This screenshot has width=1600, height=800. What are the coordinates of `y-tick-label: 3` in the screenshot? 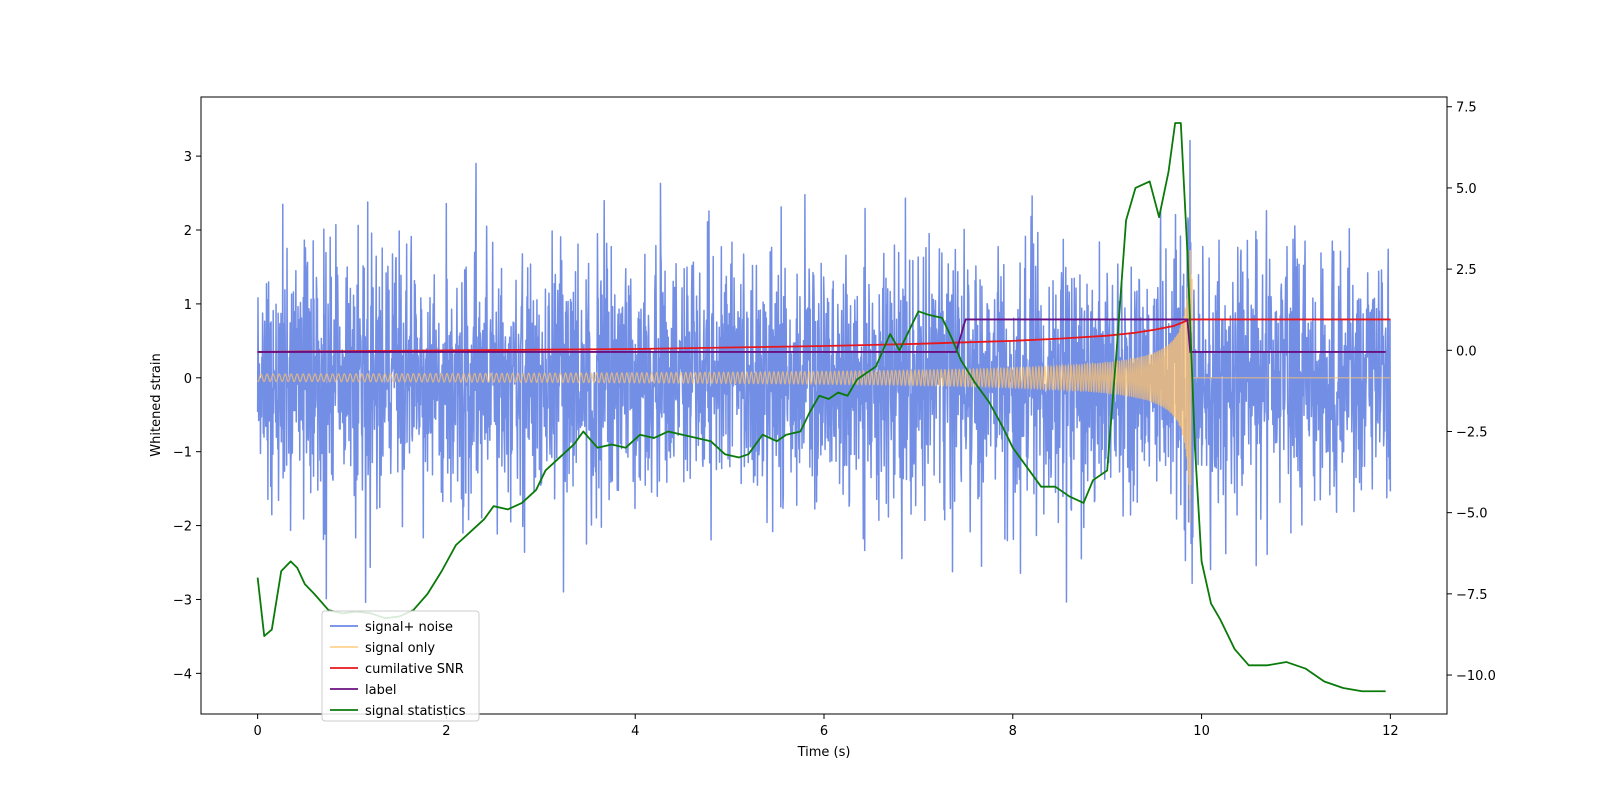 It's located at (188, 157).